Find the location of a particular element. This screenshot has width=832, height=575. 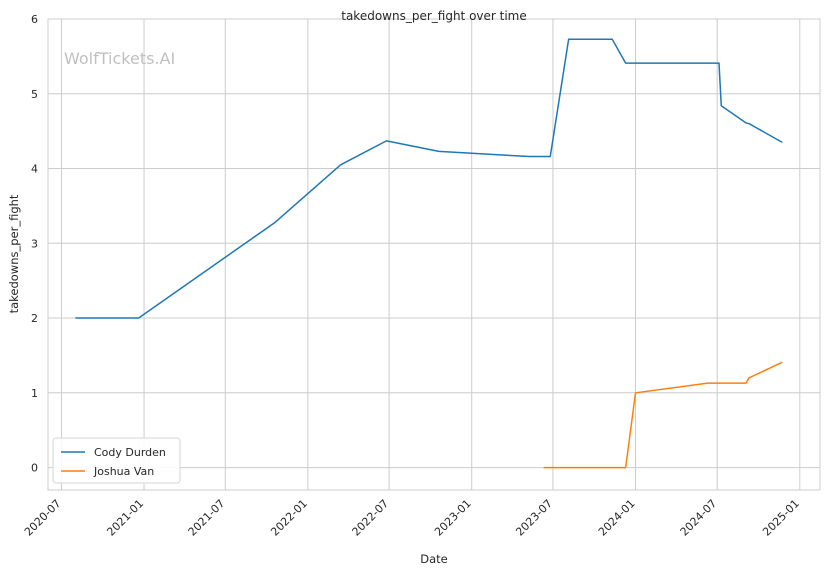

legend: Cody Durden Joshua Van is located at coordinates (116, 460).